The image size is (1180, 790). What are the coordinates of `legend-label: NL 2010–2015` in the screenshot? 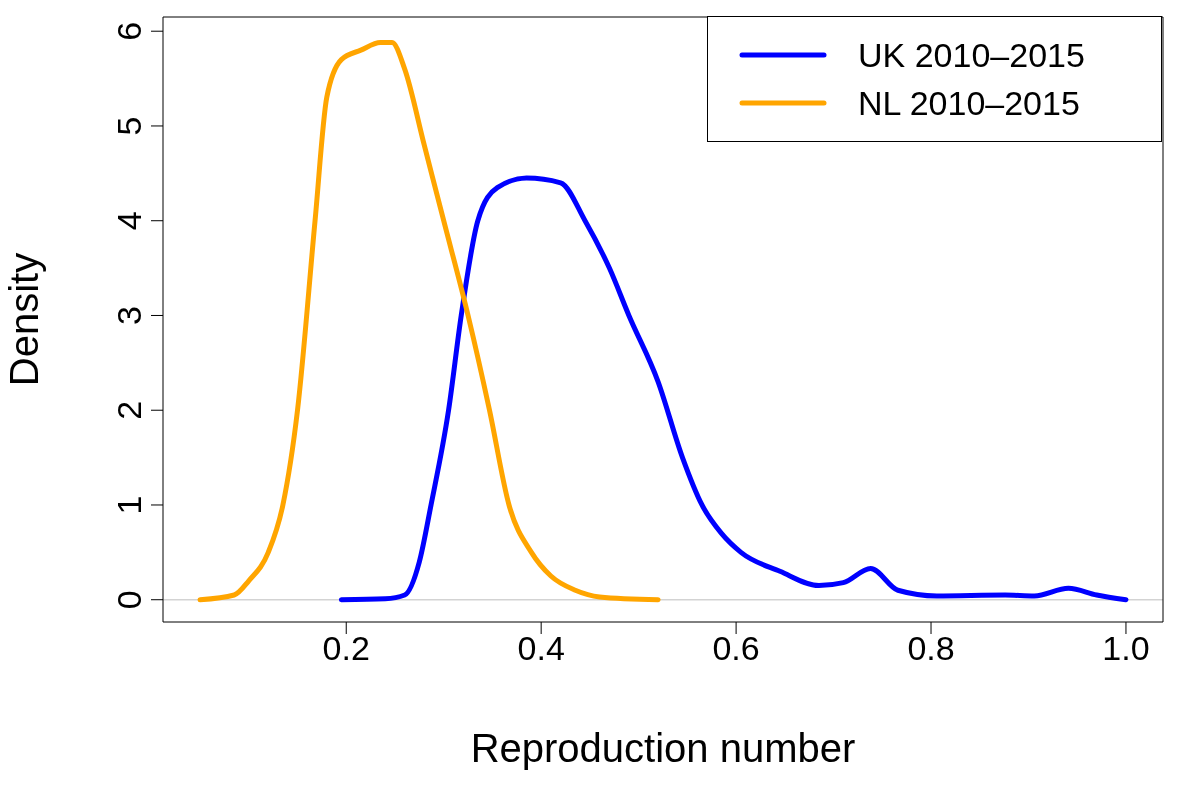 It's located at (969, 103).